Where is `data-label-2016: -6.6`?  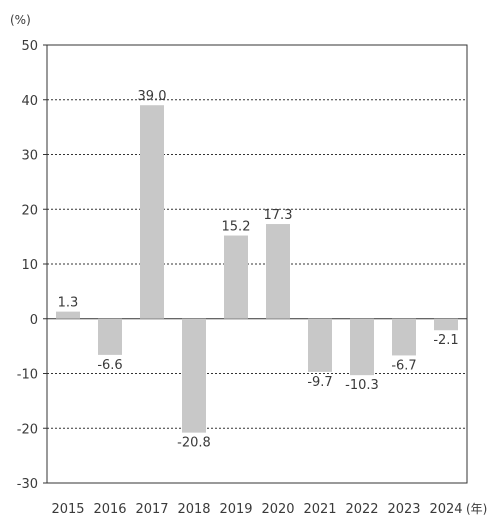 data-label-2016: -6.6 is located at coordinates (109, 365).